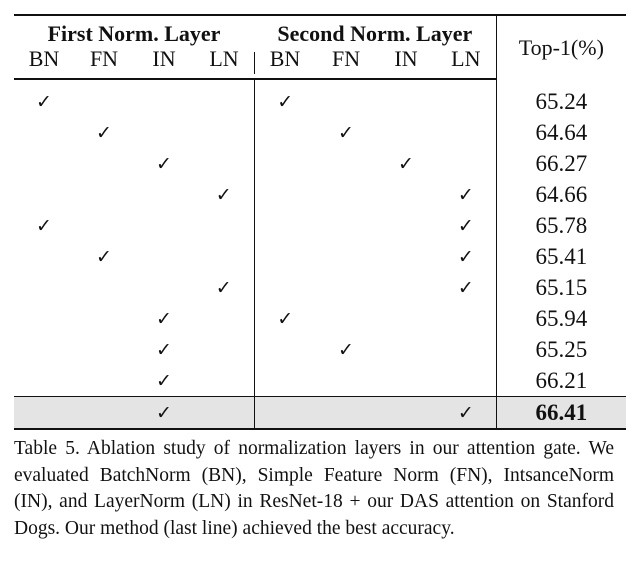 The height and width of the screenshot is (582, 640). I want to click on top1-value: 65.24, so click(561, 98).